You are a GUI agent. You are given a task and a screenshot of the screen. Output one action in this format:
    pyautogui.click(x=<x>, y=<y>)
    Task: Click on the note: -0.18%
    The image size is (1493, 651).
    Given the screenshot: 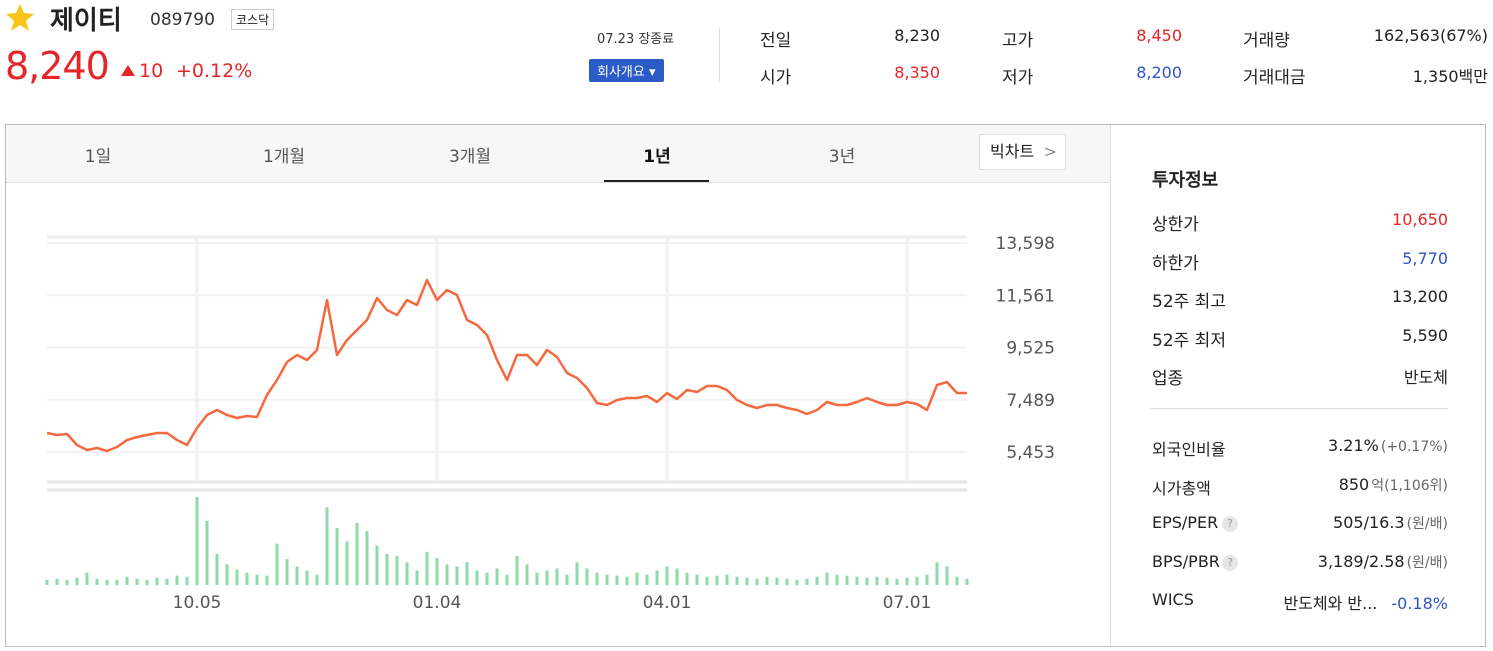 What is the action you would take?
    pyautogui.click(x=1419, y=603)
    